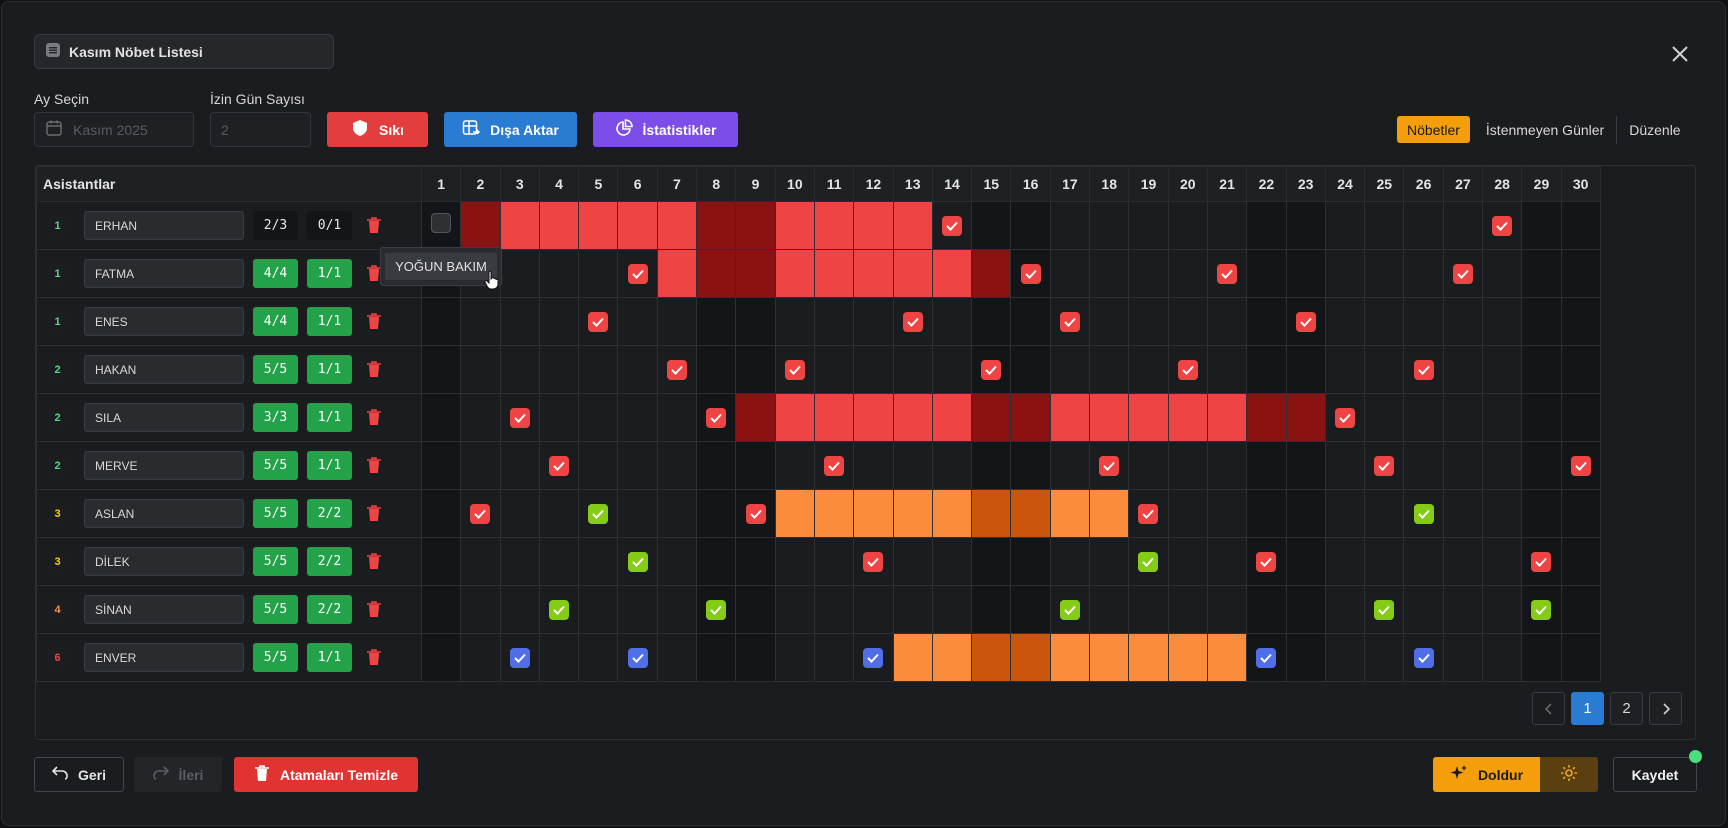 This screenshot has width=1728, height=828. What do you see at coordinates (164, 465) in the screenshot?
I see `assistant-name-field: MERVE` at bounding box center [164, 465].